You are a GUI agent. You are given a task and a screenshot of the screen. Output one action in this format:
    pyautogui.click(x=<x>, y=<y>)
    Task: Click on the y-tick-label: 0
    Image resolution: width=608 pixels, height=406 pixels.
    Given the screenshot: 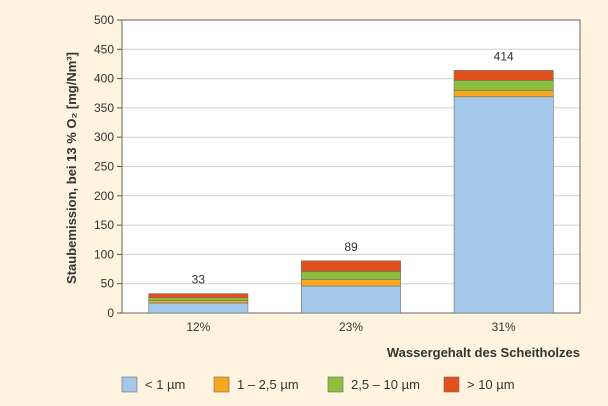 What is the action you would take?
    pyautogui.click(x=110, y=313)
    